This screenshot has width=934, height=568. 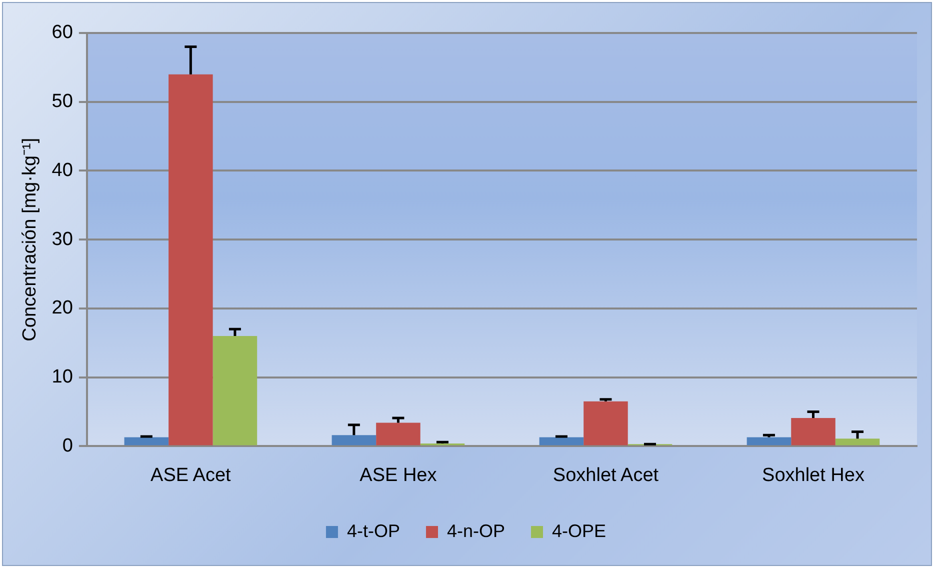 I want to click on y-axis-title: Concentración [mg·kg⁻¹], so click(x=30, y=240).